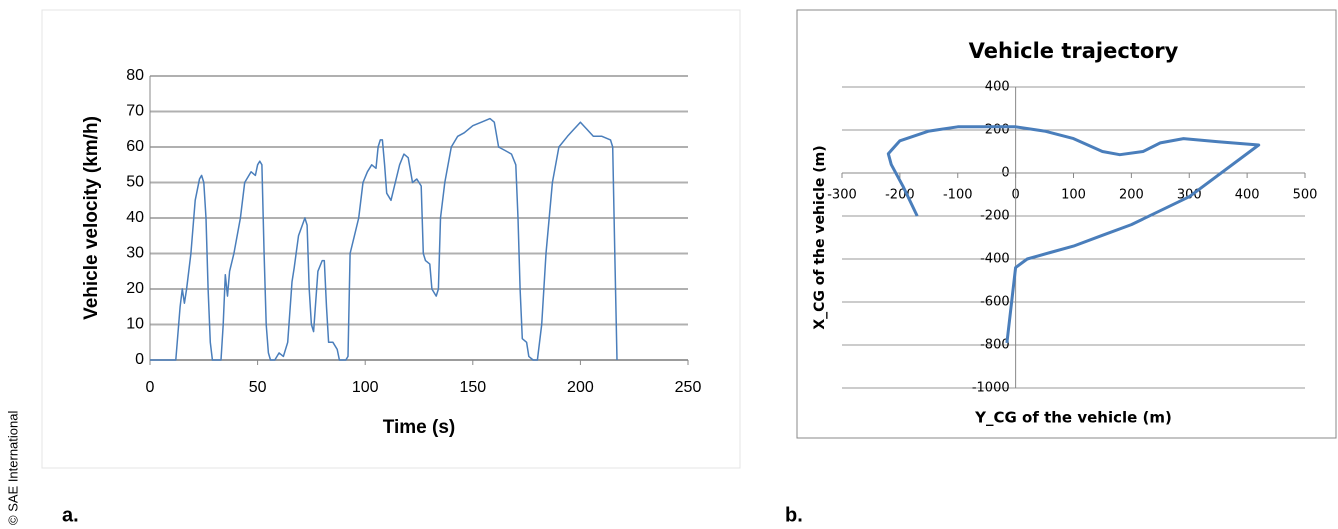  Describe the element at coordinates (150, 387) in the screenshot. I see `x-tick-label: 0` at that location.